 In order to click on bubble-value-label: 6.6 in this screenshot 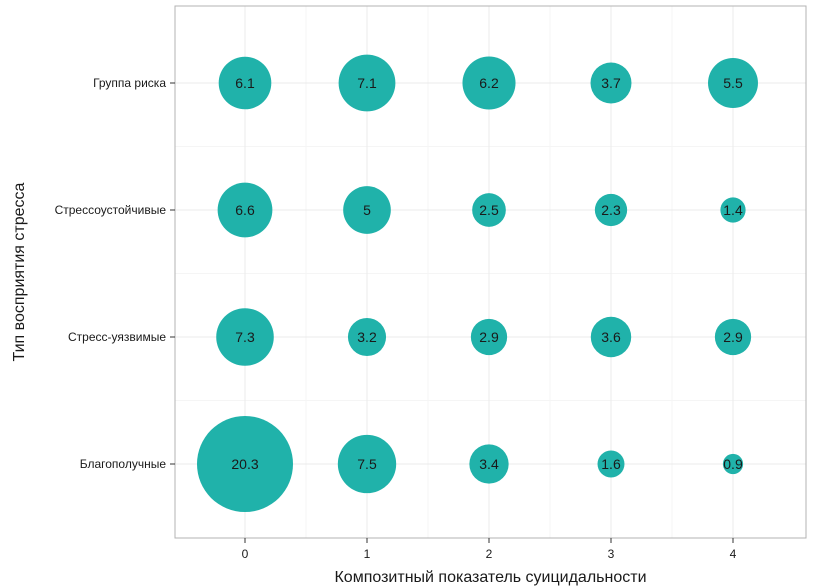, I will do `click(245, 210)`.